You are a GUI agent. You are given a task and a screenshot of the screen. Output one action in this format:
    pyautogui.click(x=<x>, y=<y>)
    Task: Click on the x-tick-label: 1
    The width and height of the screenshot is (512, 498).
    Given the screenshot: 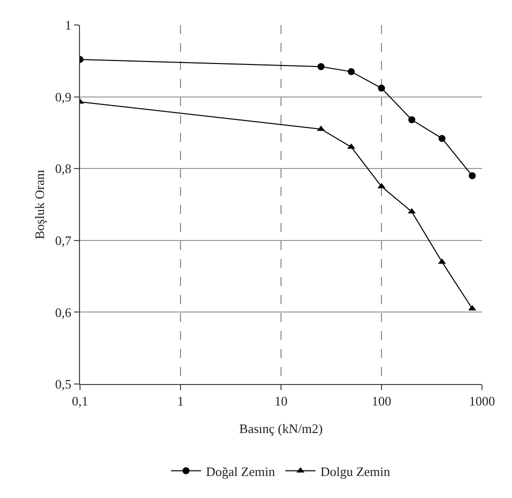 What is the action you would take?
    pyautogui.click(x=180, y=401)
    